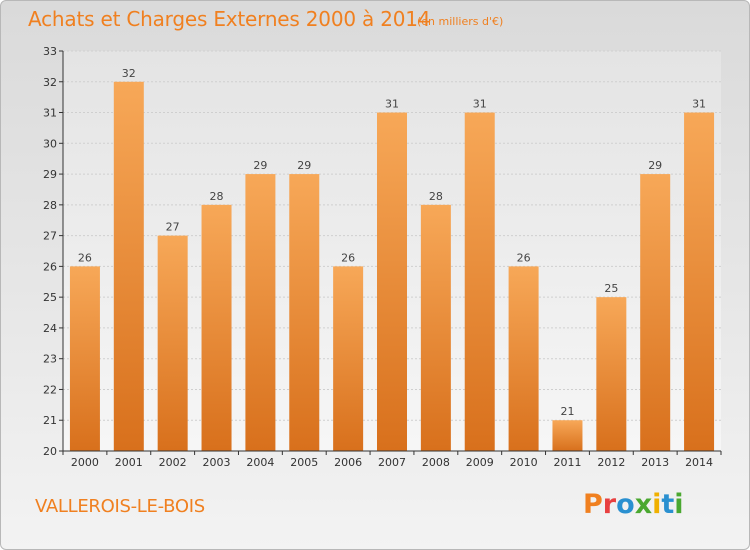  What do you see at coordinates (50, 389) in the screenshot?
I see `y-tick-label: 22` at bounding box center [50, 389].